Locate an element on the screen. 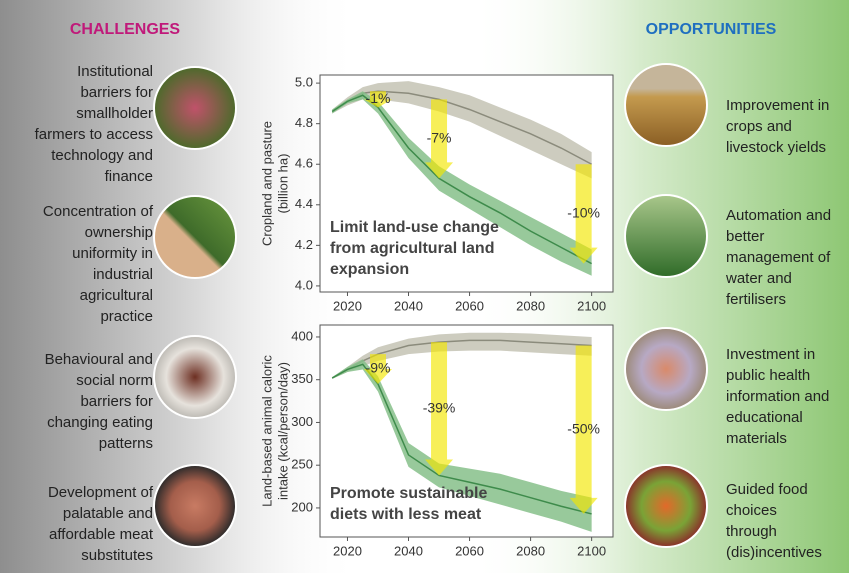 Image resolution: width=849 pixels, height=578 pixels. opportunity-text: livestock yields is located at coordinates (776, 147).